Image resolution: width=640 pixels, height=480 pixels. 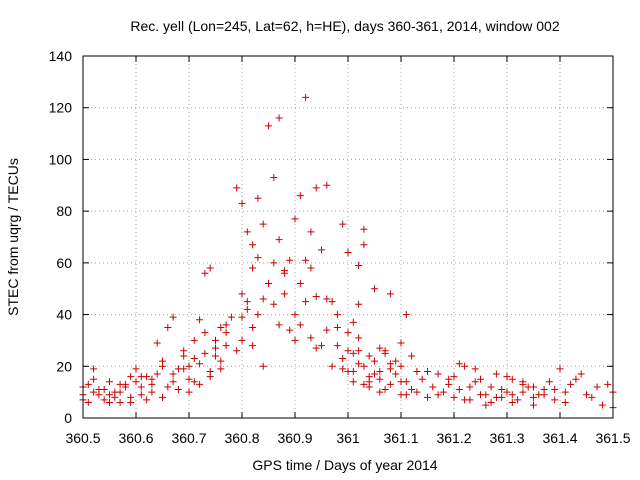 I want to click on y-tick-label: 20, so click(x=64, y=366).